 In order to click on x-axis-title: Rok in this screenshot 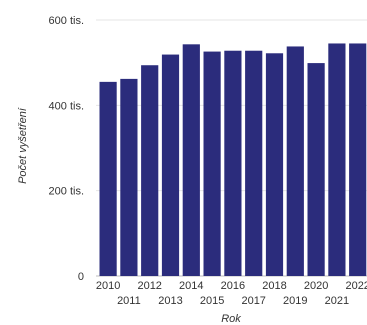, I will do `click(231, 319)`.